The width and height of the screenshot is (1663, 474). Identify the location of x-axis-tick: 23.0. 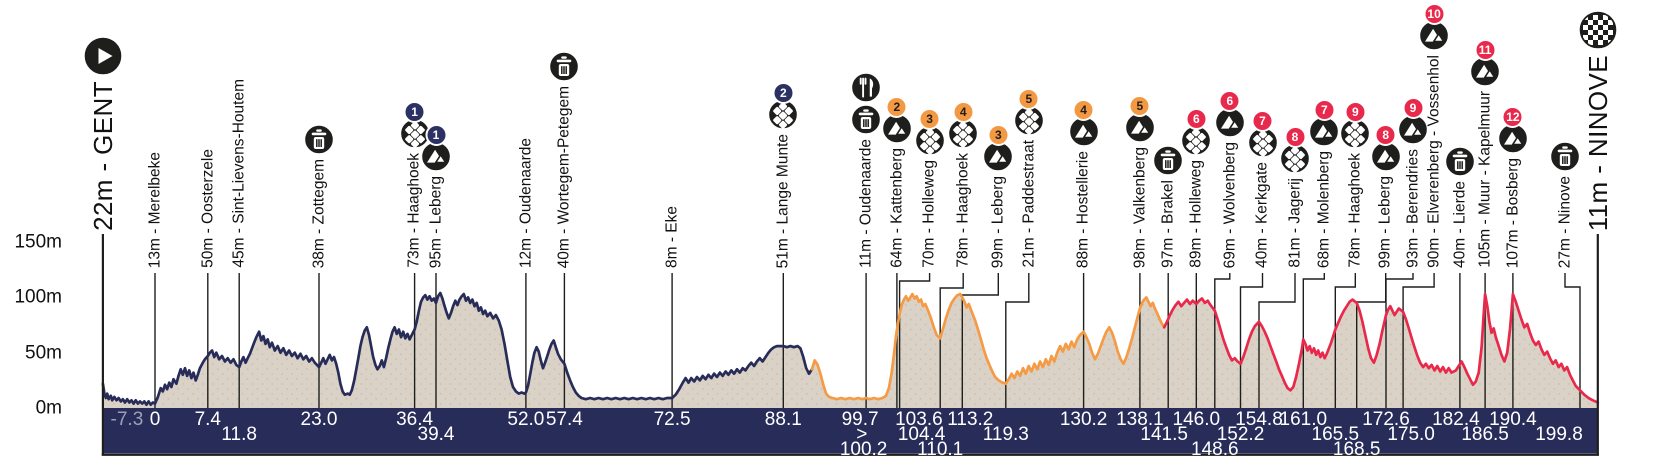
(319, 419).